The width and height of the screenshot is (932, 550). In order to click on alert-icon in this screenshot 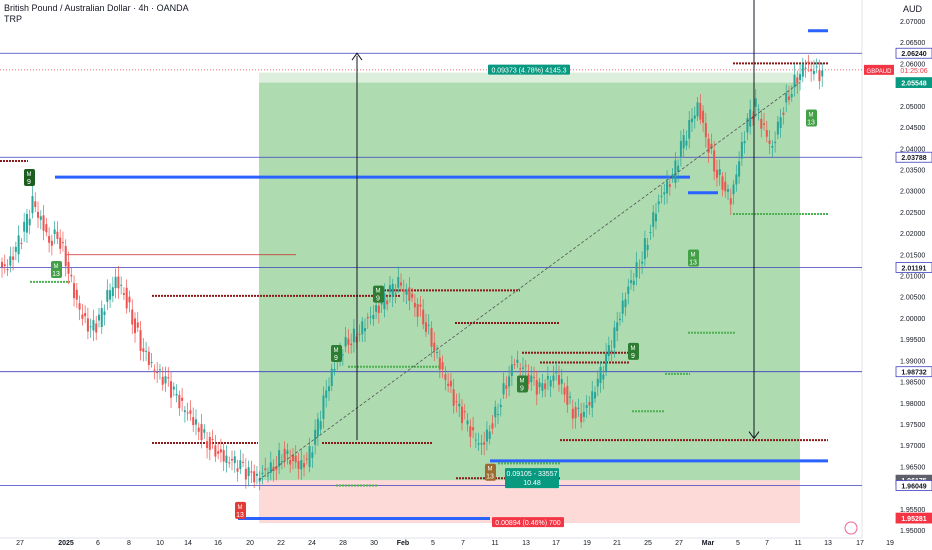, I will do `click(851, 528)`.